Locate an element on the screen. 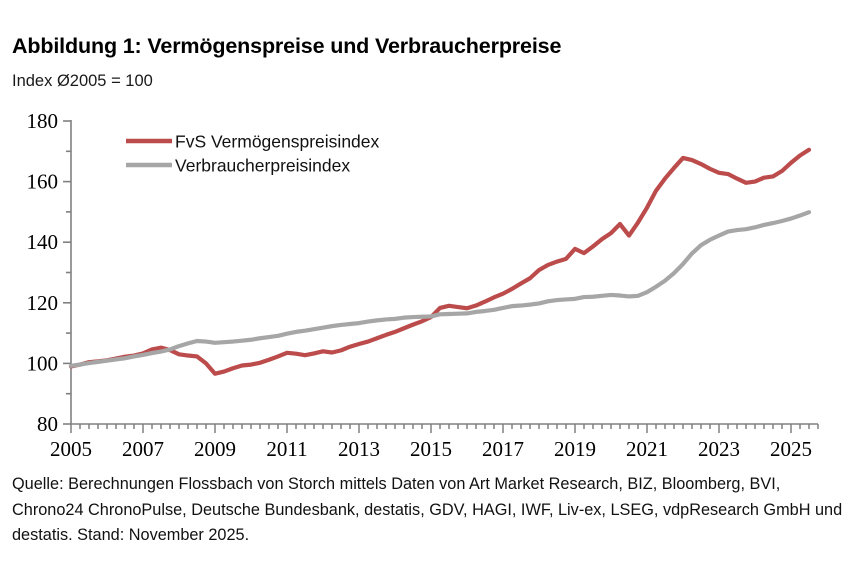  x-axis-tick-label: 2015 is located at coordinates (431, 448).